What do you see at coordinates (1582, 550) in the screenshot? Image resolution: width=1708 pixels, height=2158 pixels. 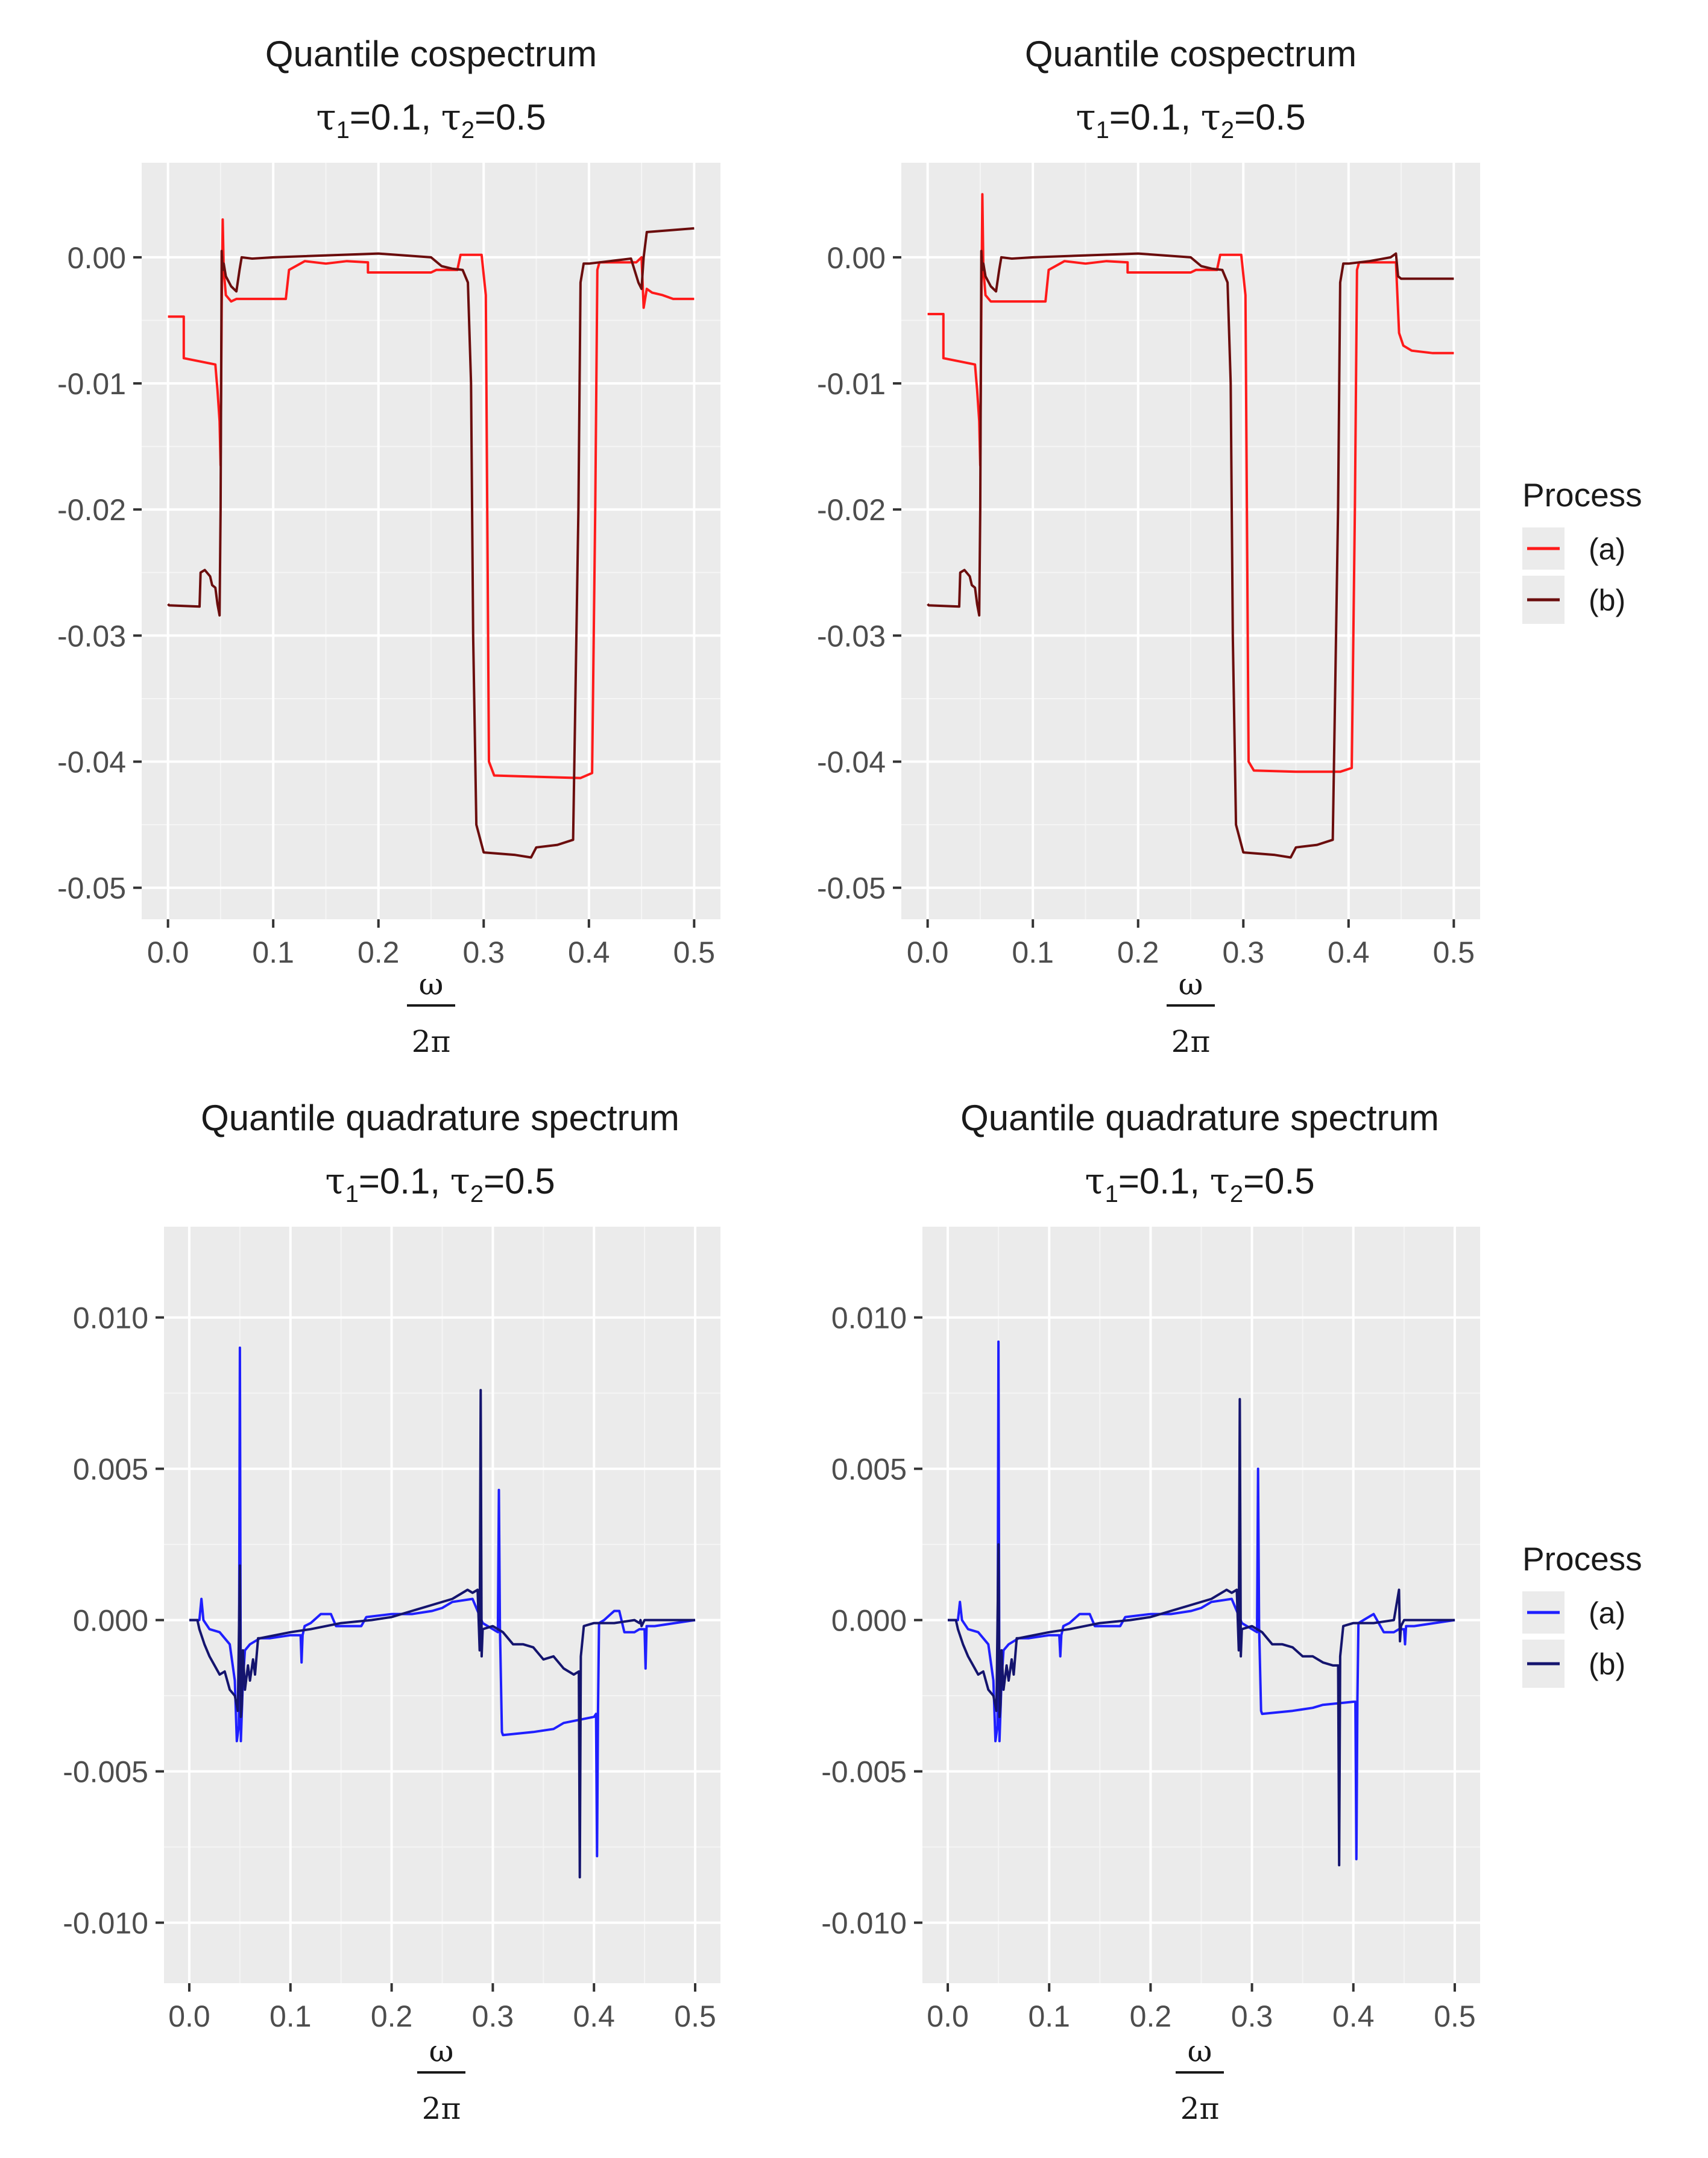 I see `legend-cospectrum: Process (a) (b)` at bounding box center [1582, 550].